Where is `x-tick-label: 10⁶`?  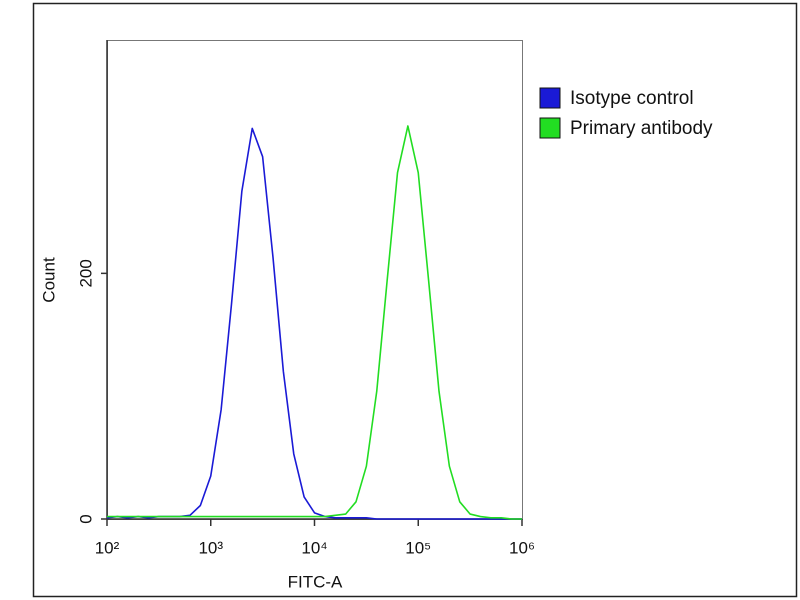
x-tick-label: 10⁶ is located at coordinates (522, 547).